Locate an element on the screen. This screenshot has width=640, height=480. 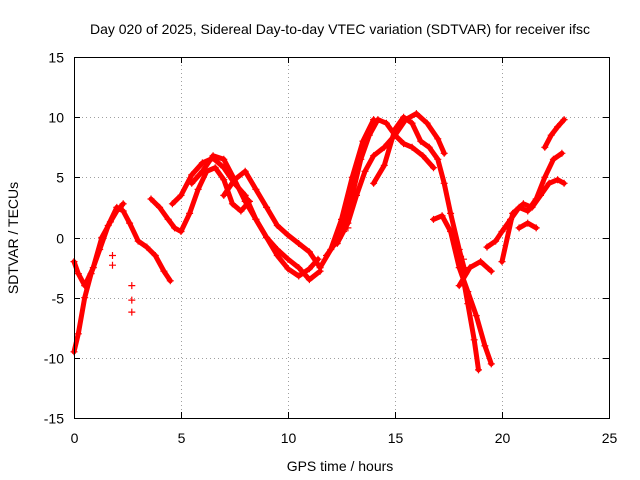
x-tick-label: 10 is located at coordinates (289, 438).